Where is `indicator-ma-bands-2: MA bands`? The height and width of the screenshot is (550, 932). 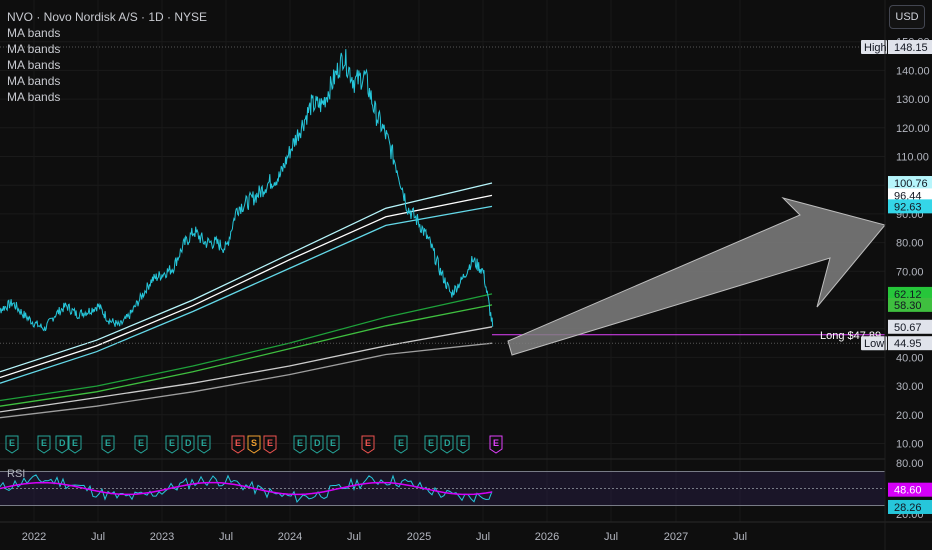
indicator-ma-bands-2: MA bands is located at coordinates (34, 49).